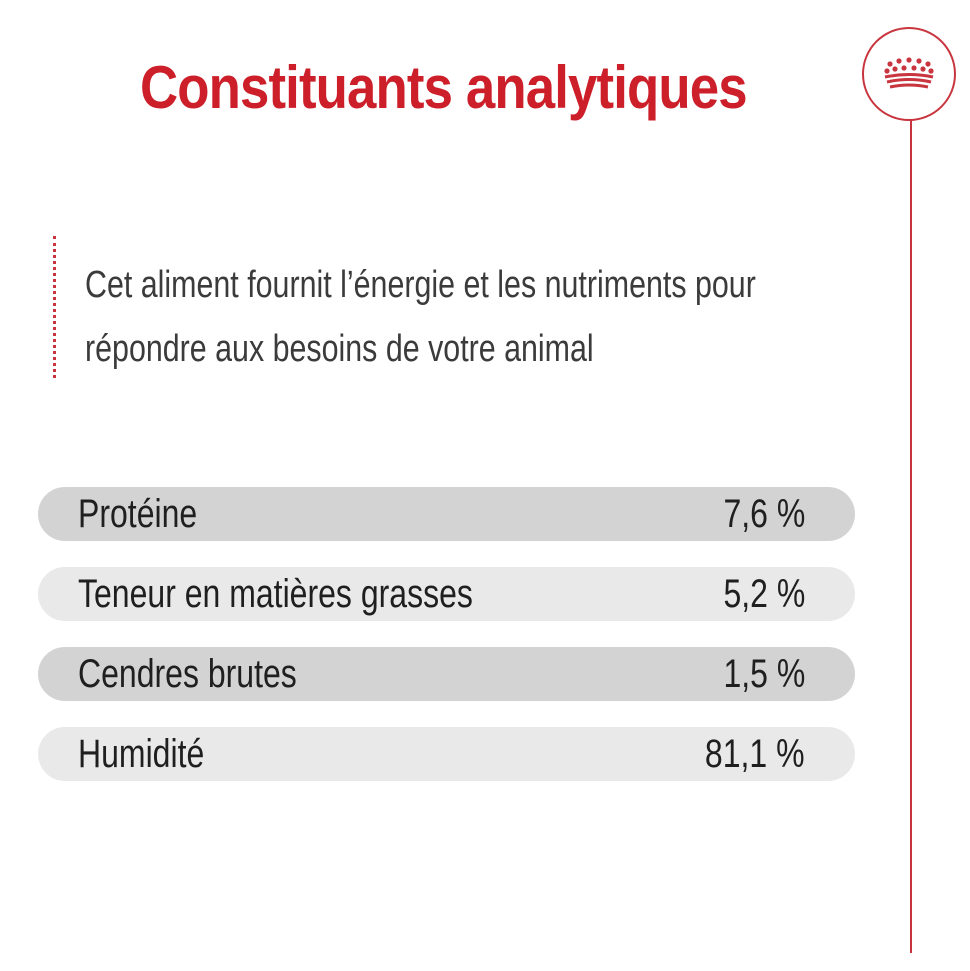  I want to click on crown-icon, so click(909, 73).